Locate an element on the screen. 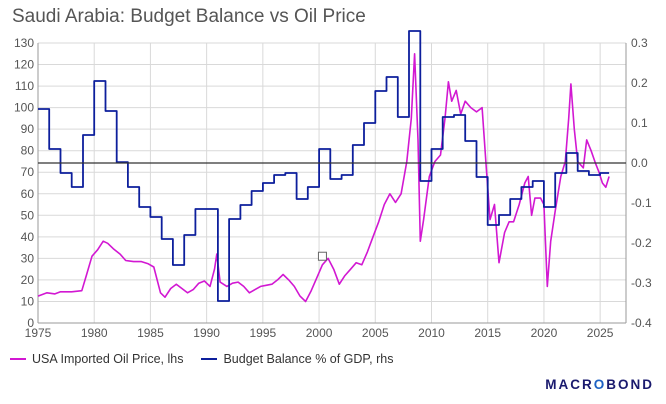  x-tick-1995: 1995 is located at coordinates (263, 333).